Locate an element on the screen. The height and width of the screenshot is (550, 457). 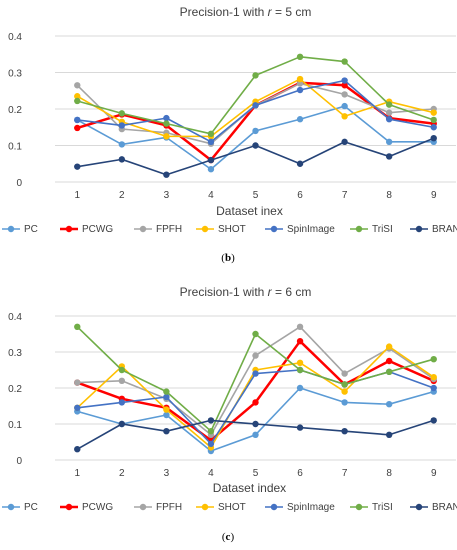
y-tick-label: 0.1 is located at coordinates (15, 425).